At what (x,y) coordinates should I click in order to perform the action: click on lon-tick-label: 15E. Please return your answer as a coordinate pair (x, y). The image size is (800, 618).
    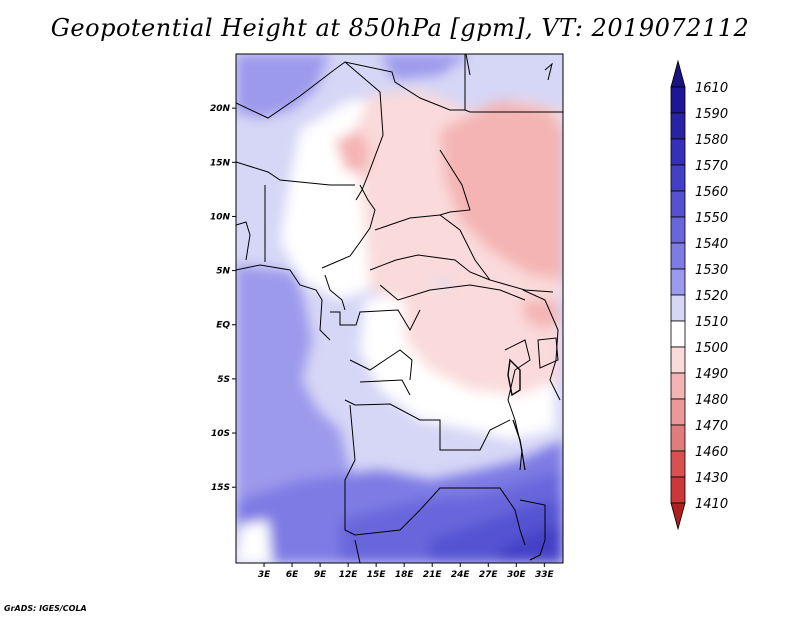
    Looking at the image, I should click on (377, 575).